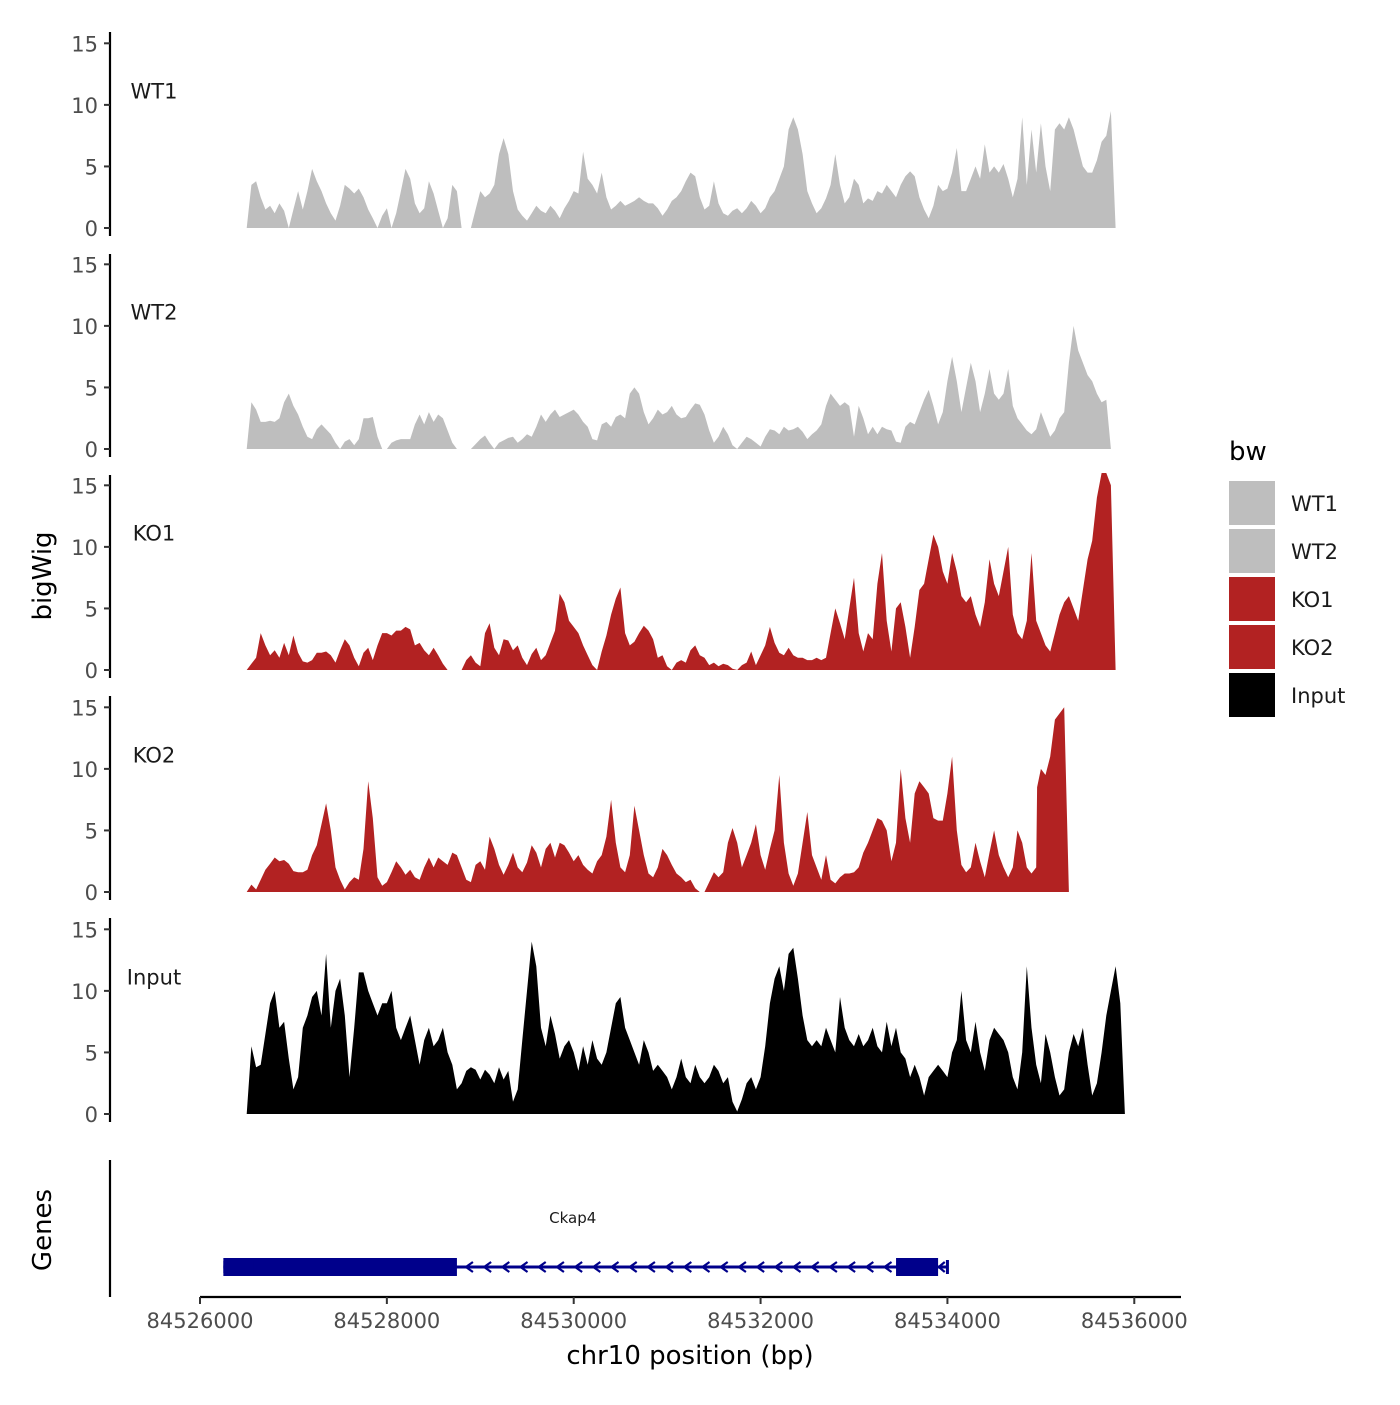  I want to click on track-label-wt2: WT2, so click(154, 313).